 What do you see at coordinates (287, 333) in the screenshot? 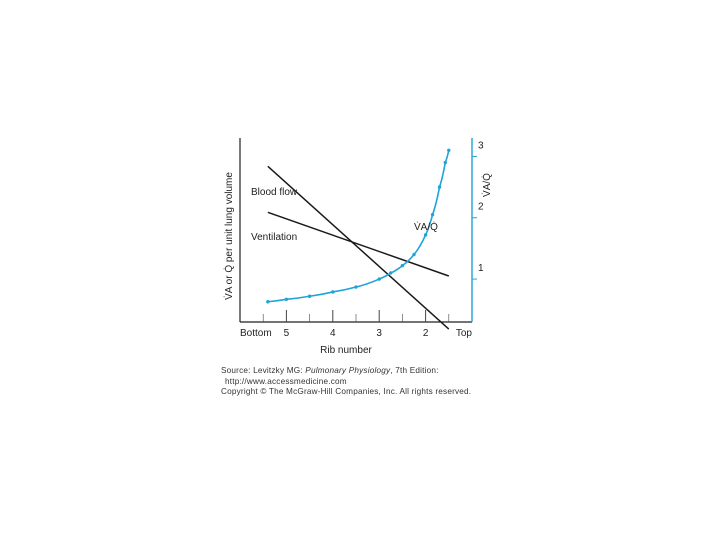
I see `x-tick-label: 5` at bounding box center [287, 333].